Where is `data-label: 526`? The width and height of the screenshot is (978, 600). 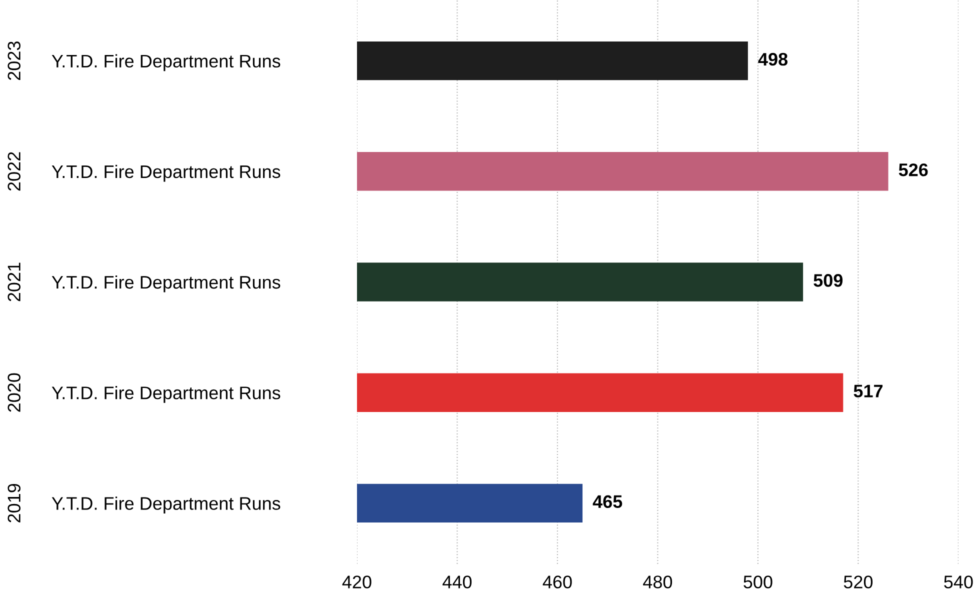 data-label: 526 is located at coordinates (913, 169).